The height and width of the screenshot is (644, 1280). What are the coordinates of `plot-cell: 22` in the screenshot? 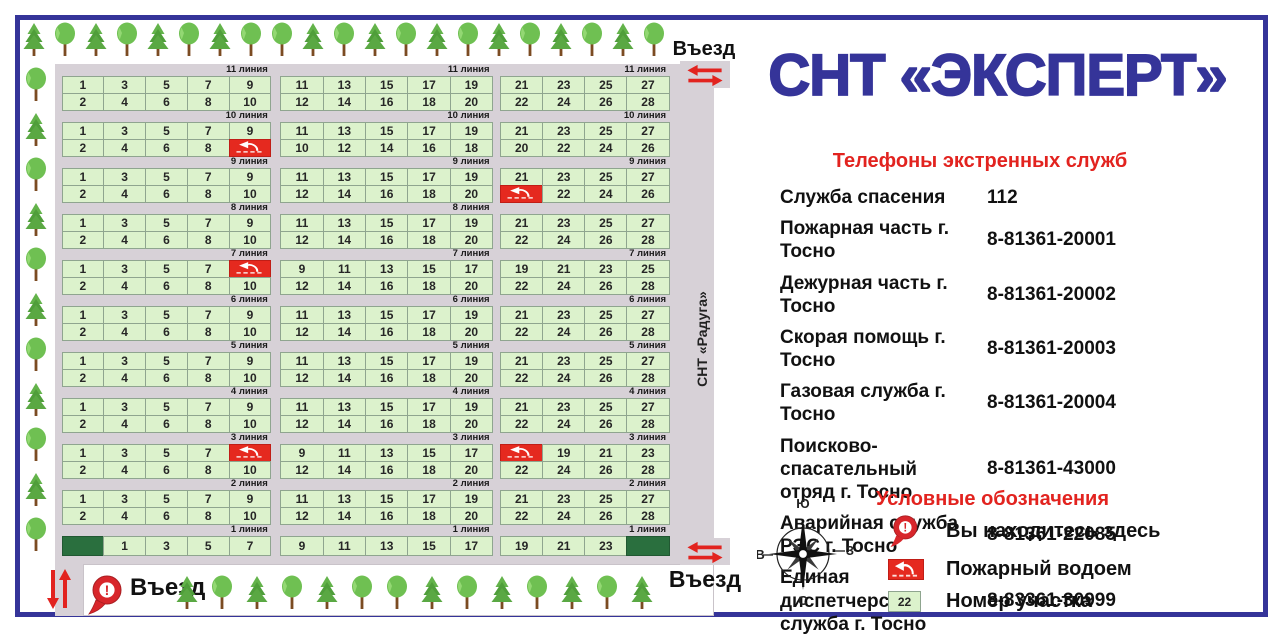 It's located at (522, 285).